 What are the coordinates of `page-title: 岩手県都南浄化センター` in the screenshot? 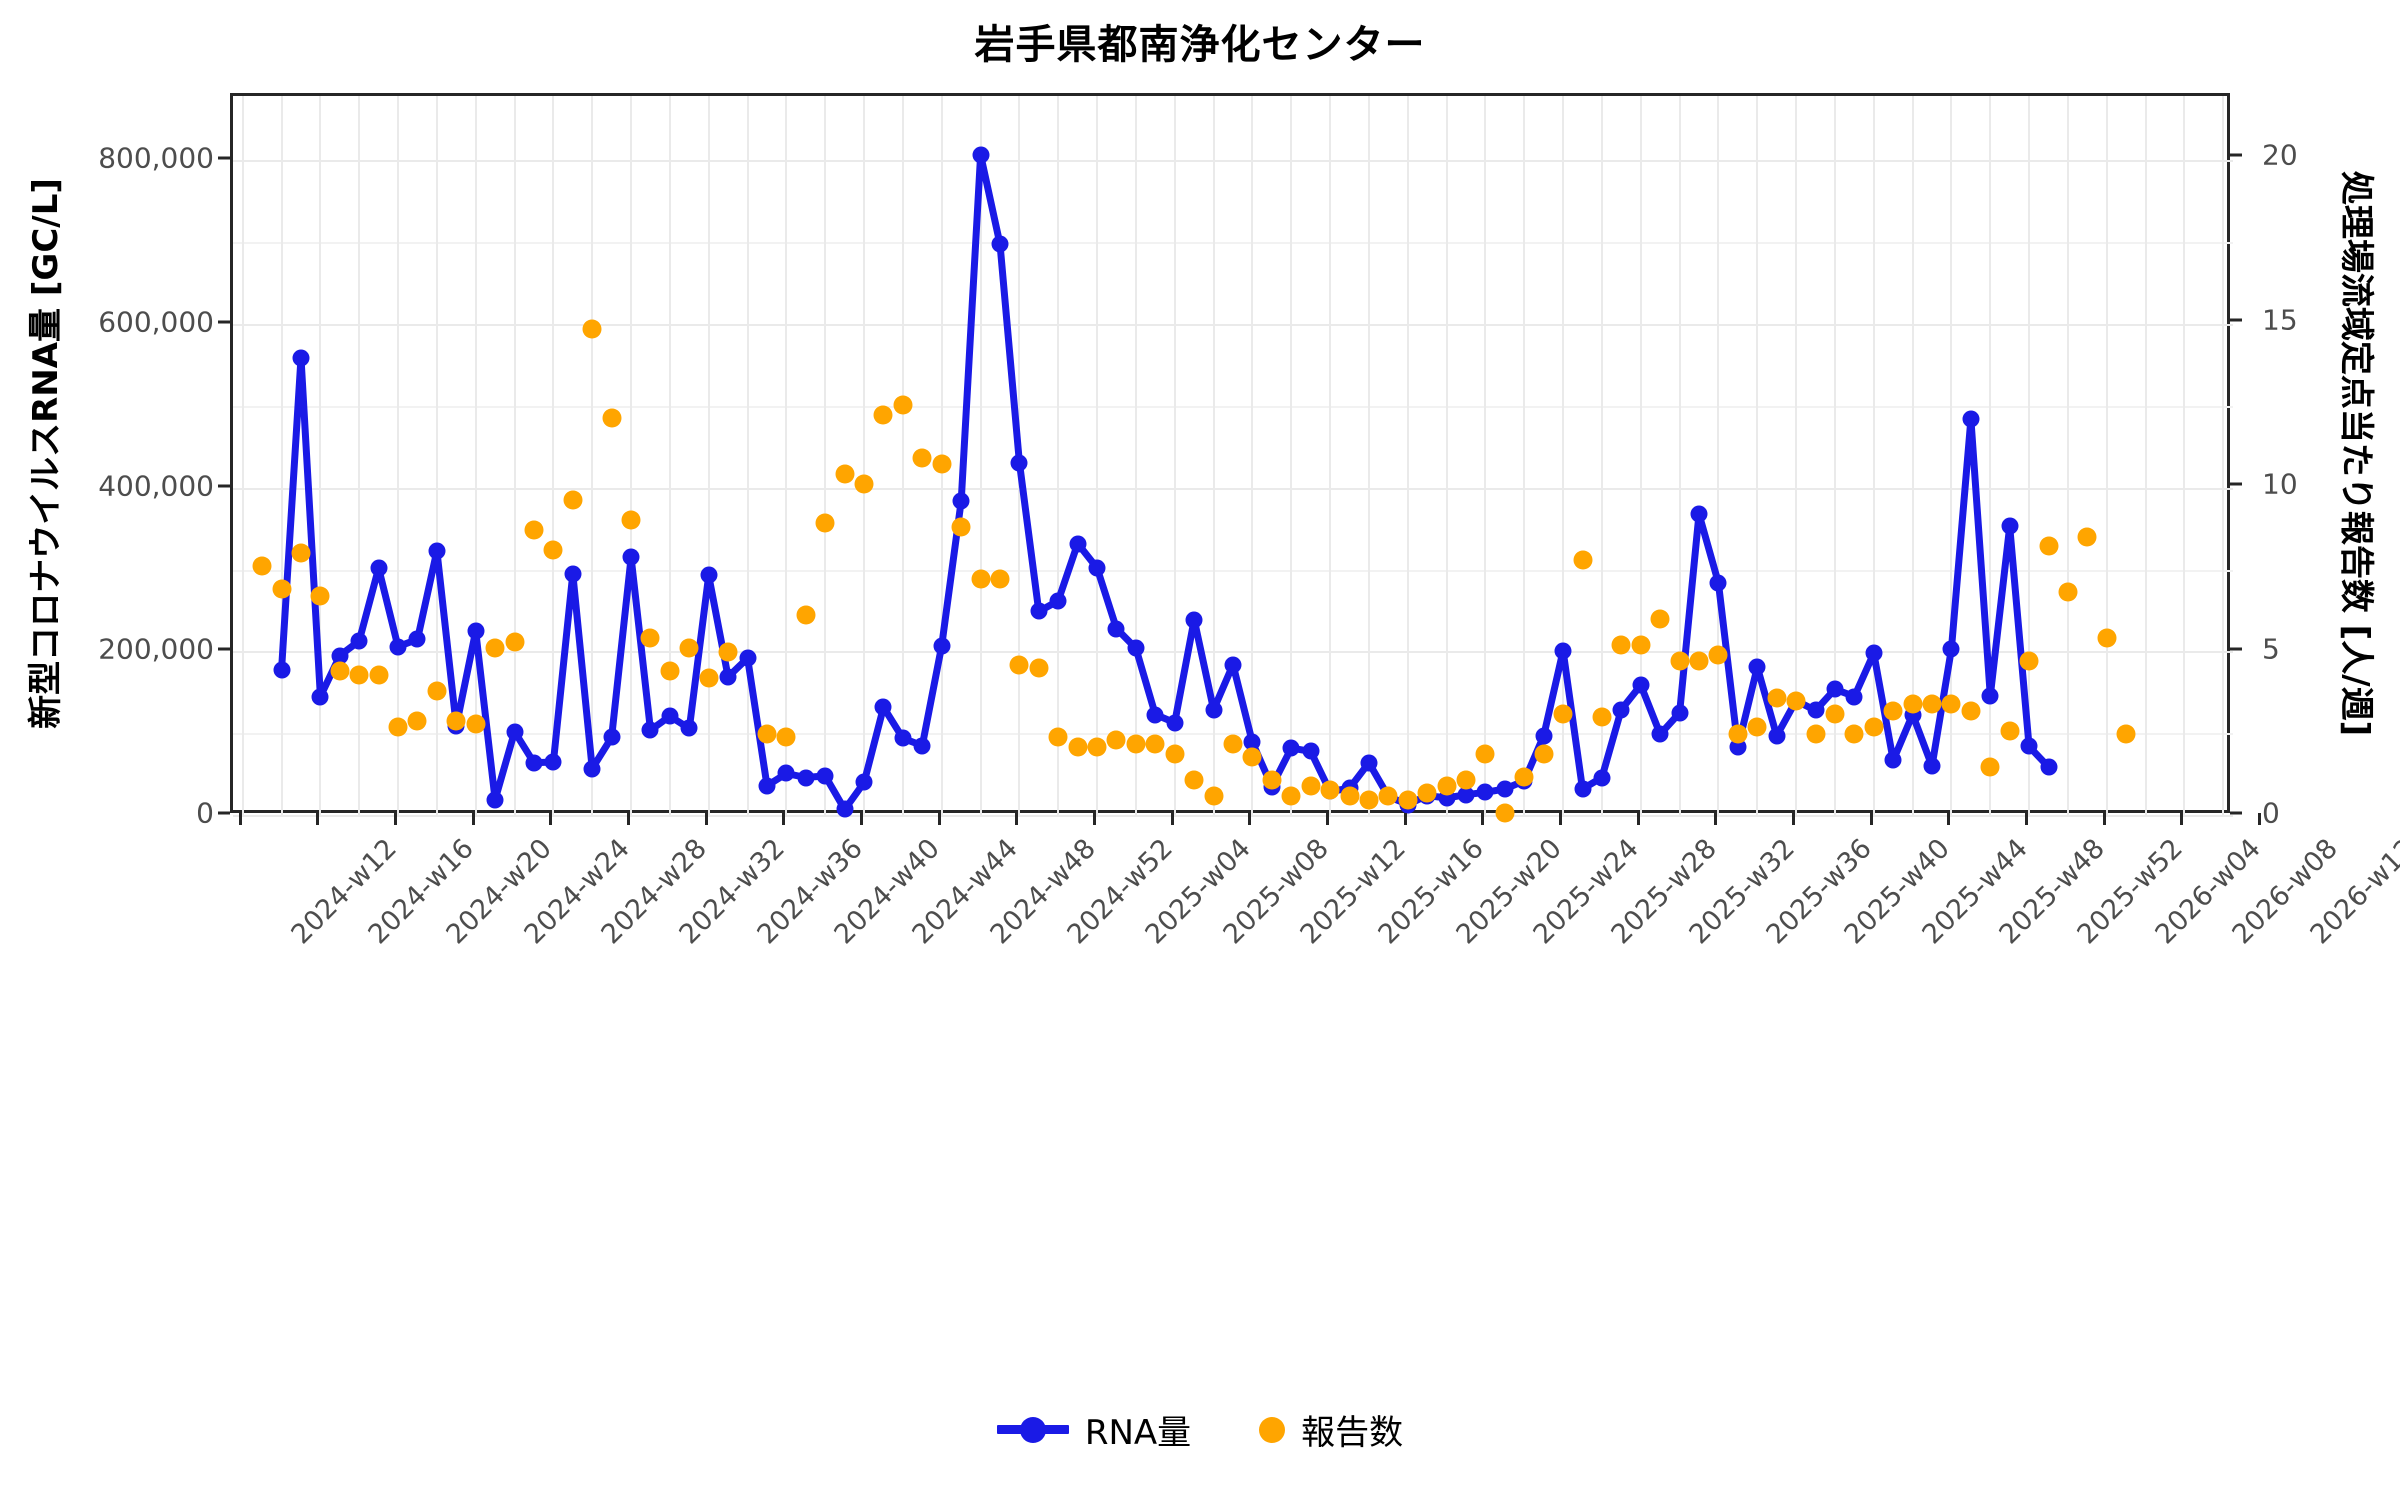 It's located at (1200, 45).